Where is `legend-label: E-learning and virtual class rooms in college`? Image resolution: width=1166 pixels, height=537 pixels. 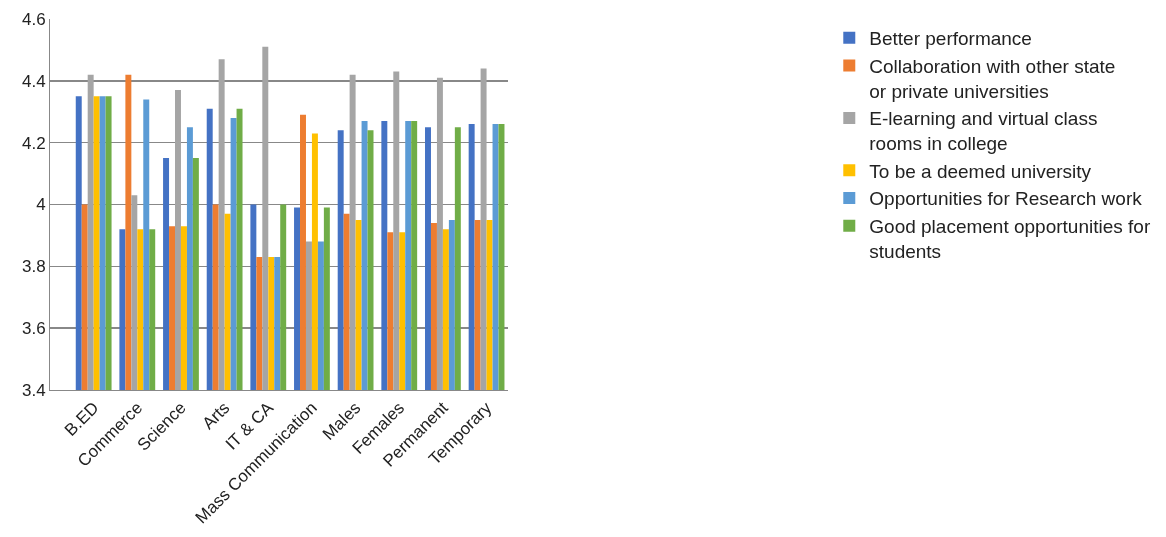
legend-label: E-learning and virtual class rooms in college is located at coordinates (983, 131).